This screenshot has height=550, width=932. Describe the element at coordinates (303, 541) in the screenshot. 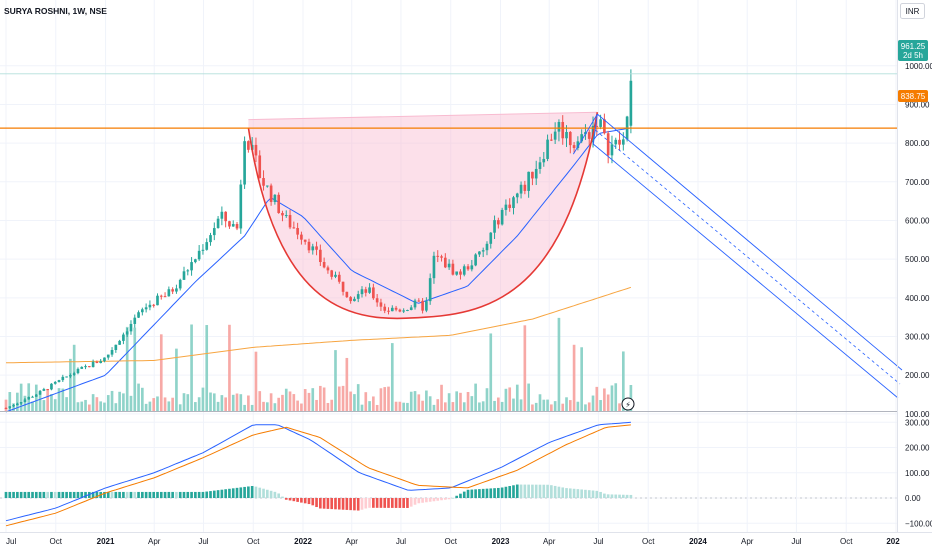

I see `time-axis-label: 2022` at that location.